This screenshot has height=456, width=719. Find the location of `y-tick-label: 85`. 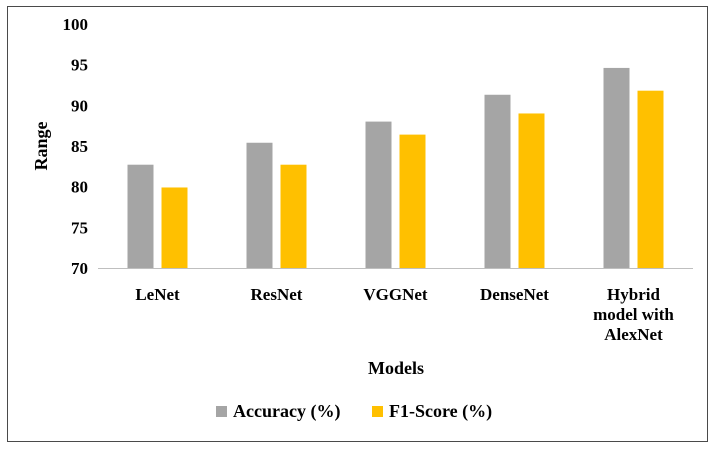

y-tick-label: 85 is located at coordinates (79, 146).